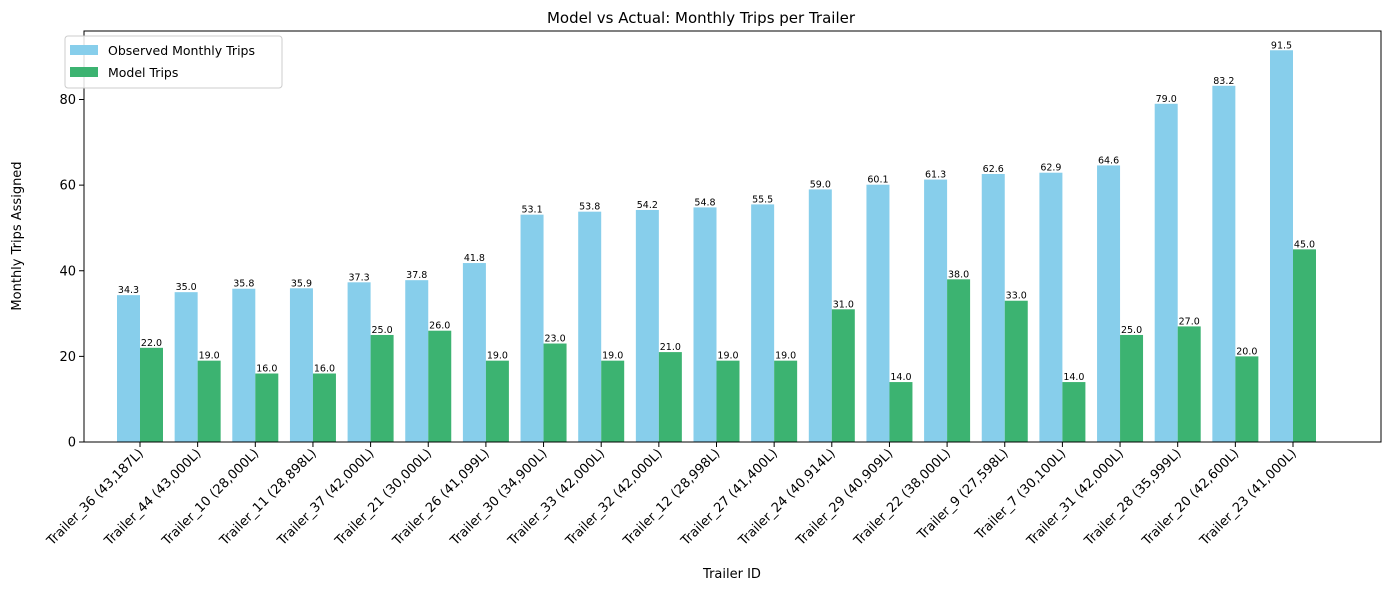  I want to click on x-tick-label: Trailer_11 (28,898L), so click(268, 497).